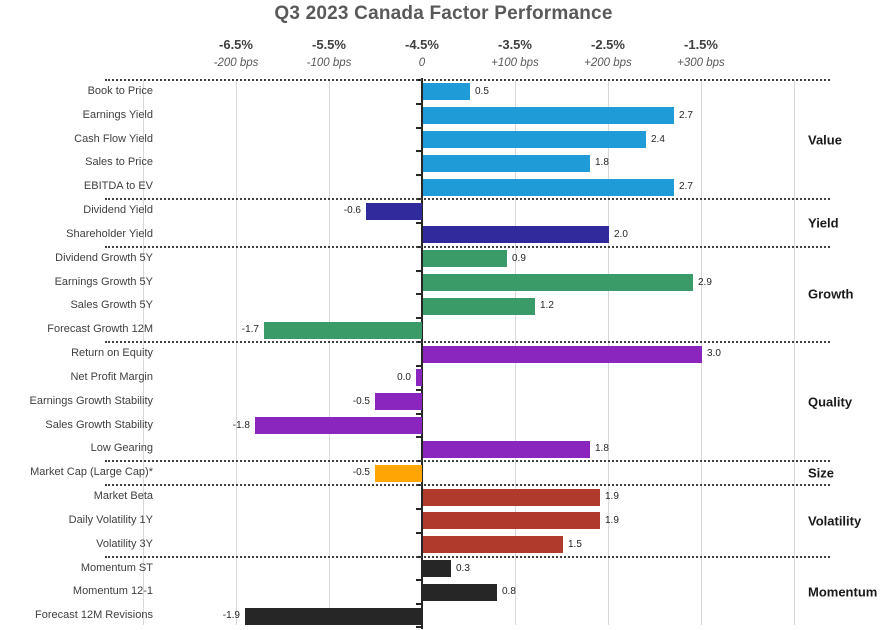 Image resolution: width=887 pixels, height=630 pixels. I want to click on value-label: 0.5, so click(482, 91).